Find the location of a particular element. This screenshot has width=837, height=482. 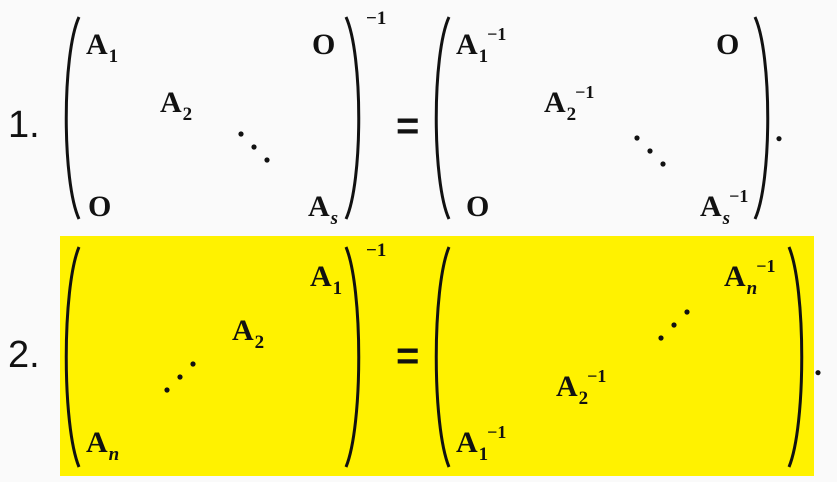

eq1-right-close-paren is located at coordinates (761, 118).